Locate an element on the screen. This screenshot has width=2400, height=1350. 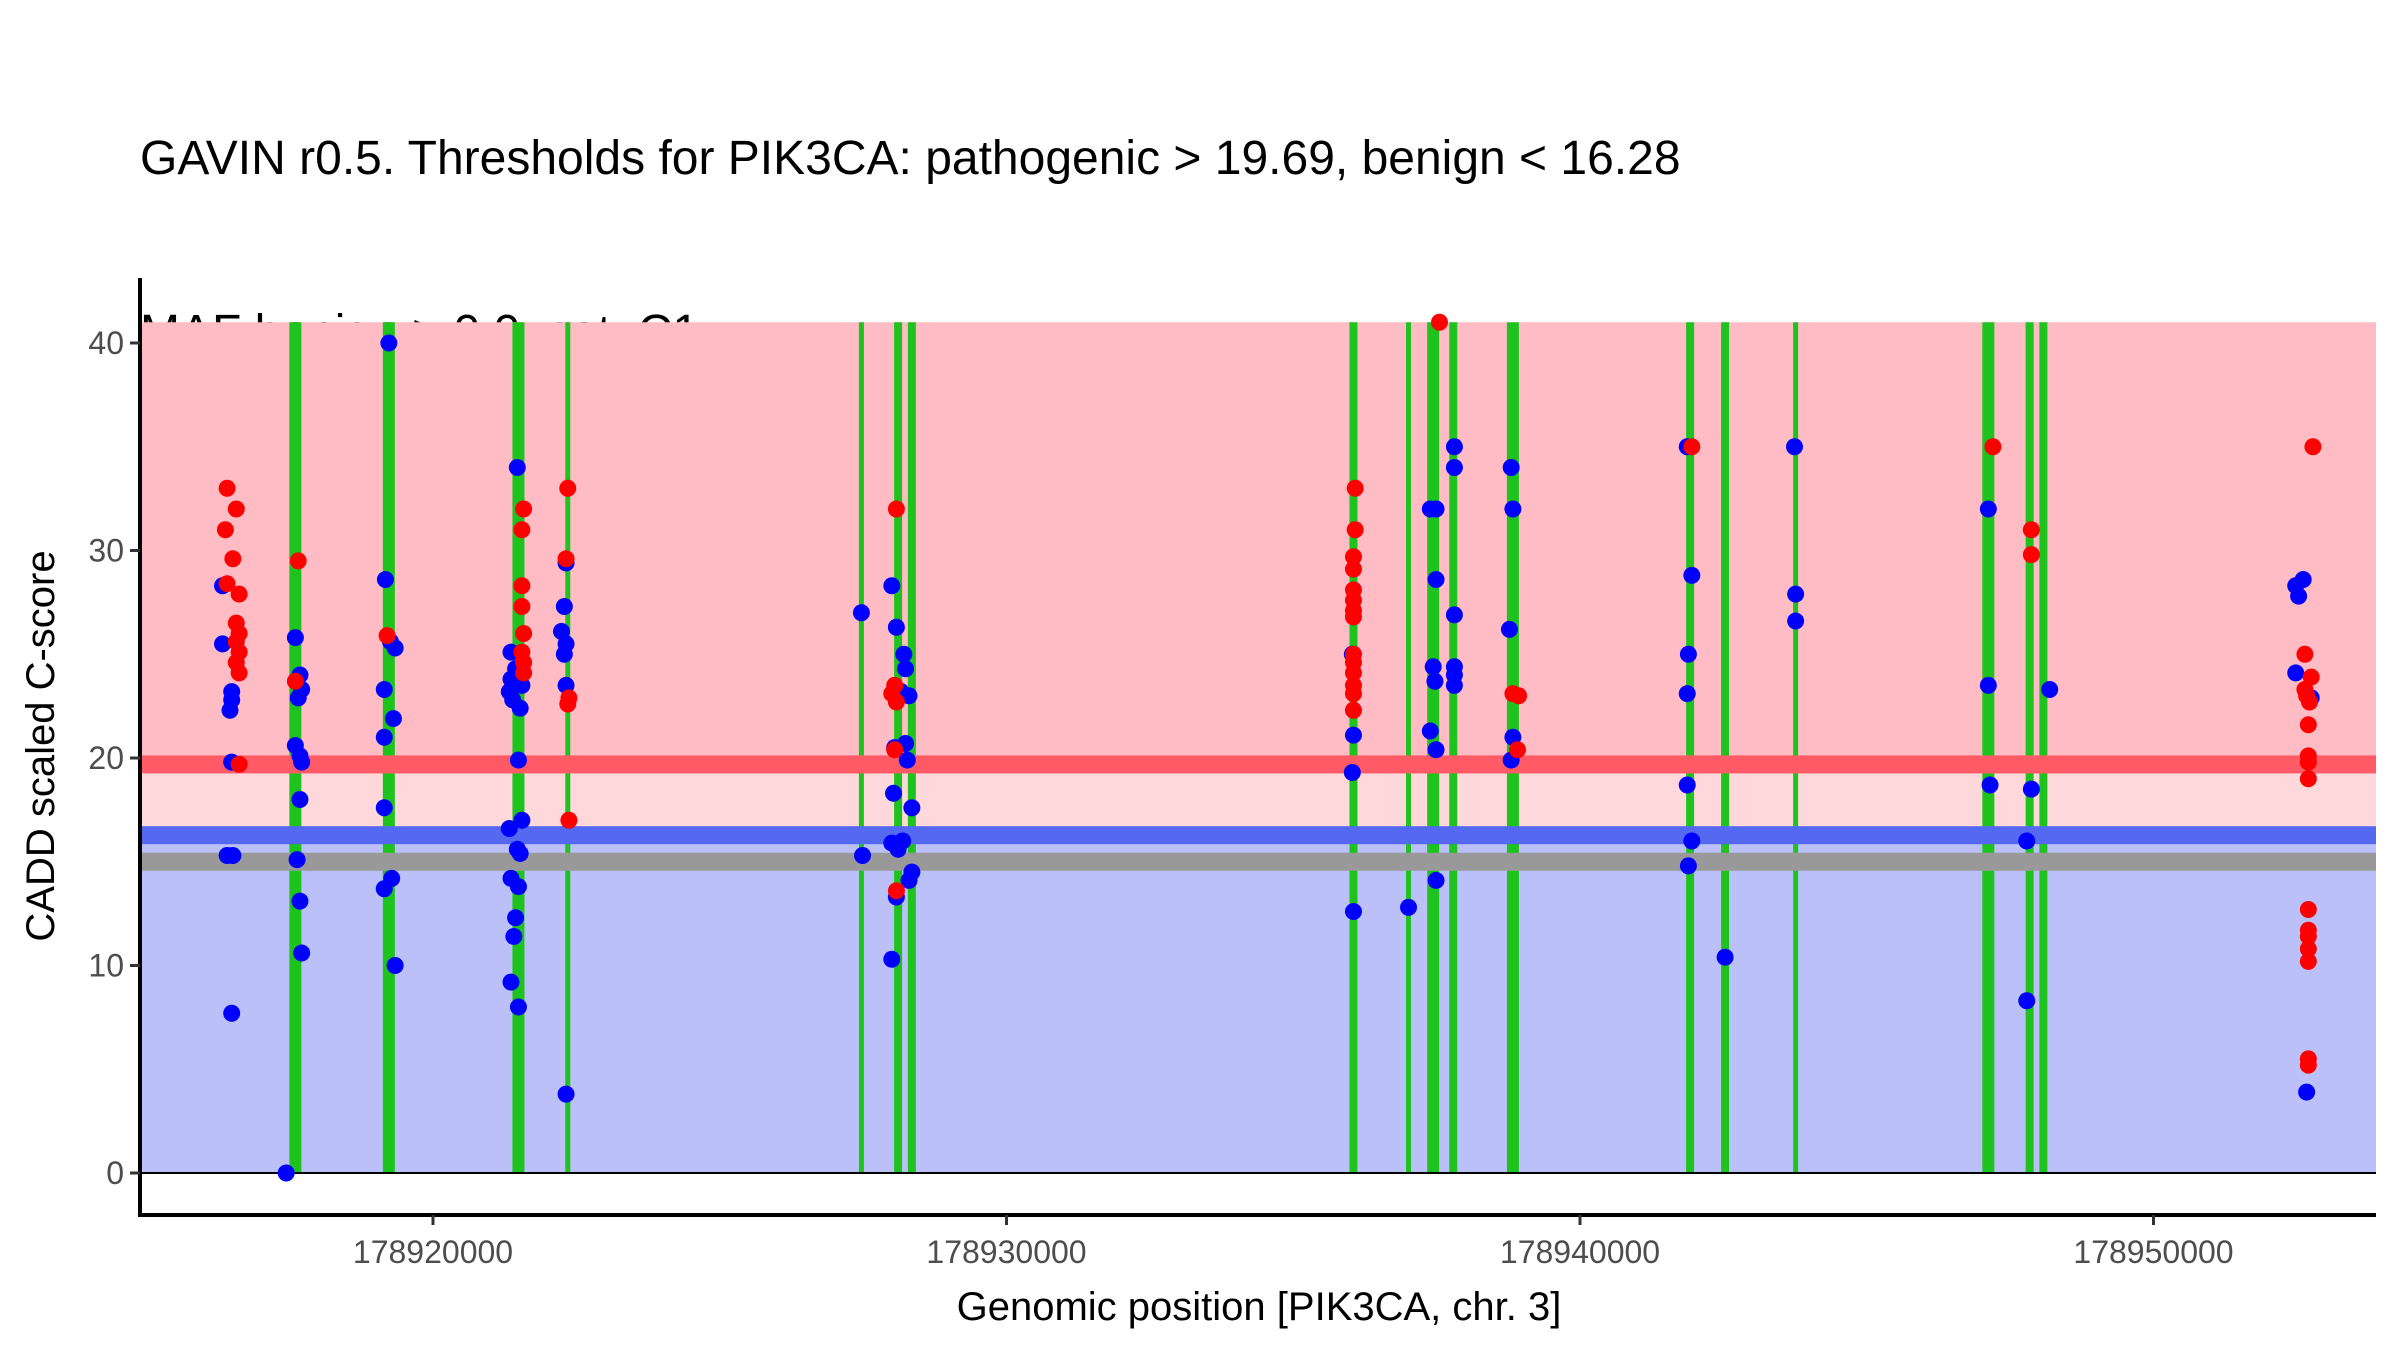
y-axis-ticks: 0 10 20 30 40 is located at coordinates (114, 758).